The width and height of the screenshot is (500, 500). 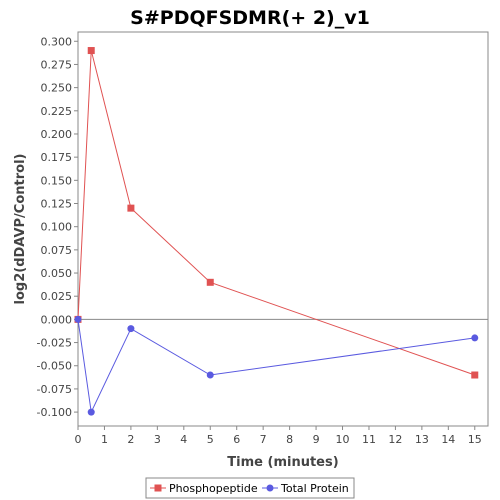 I want to click on legend-phosphopeptide-label: Phosphopeptide, so click(x=213, y=488).